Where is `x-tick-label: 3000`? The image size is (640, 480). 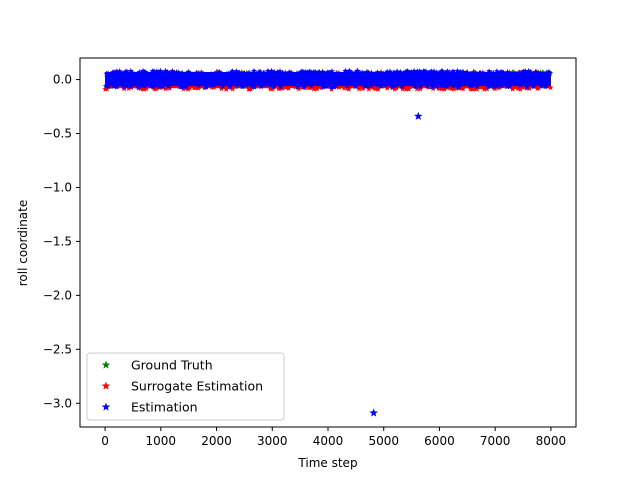 x-tick-label: 3000 is located at coordinates (272, 441).